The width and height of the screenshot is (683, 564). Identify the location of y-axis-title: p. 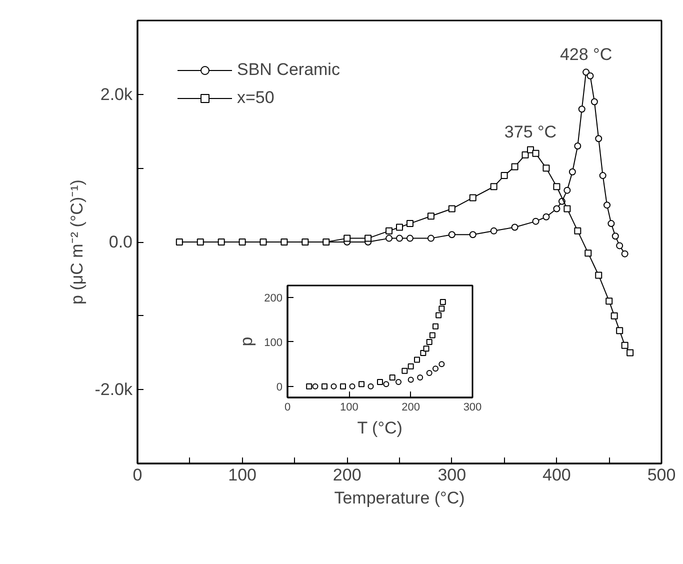
(246, 341).